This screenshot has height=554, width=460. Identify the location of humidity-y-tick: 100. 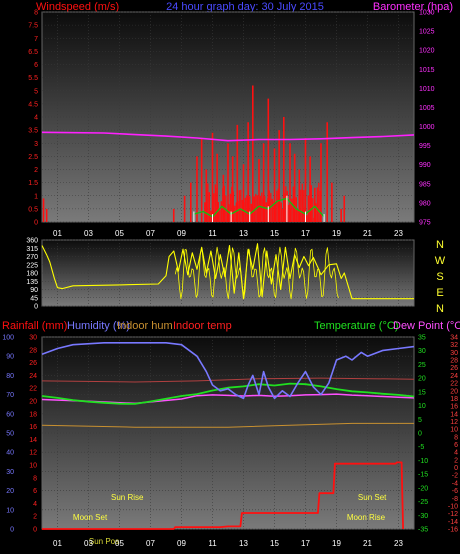
(8, 338).